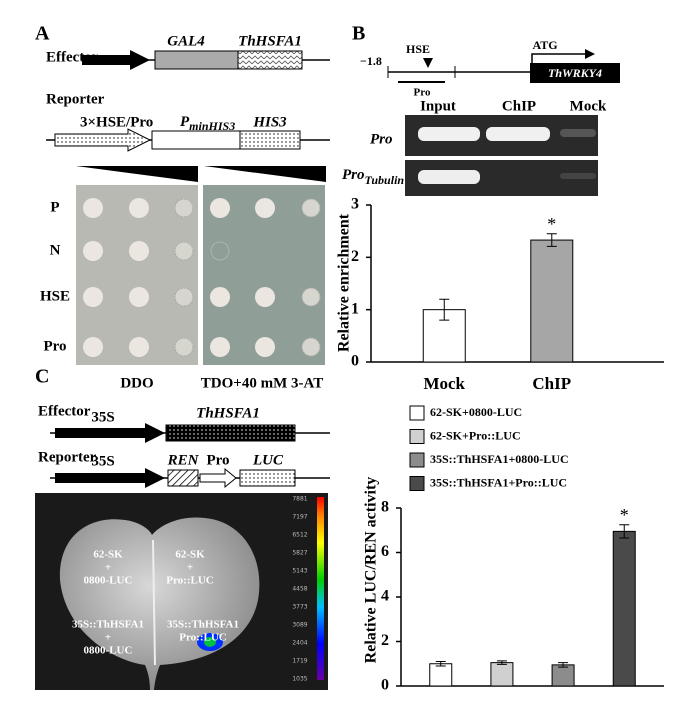  What do you see at coordinates (358, 34) in the screenshot?
I see `panel-letter: B` at bounding box center [358, 34].